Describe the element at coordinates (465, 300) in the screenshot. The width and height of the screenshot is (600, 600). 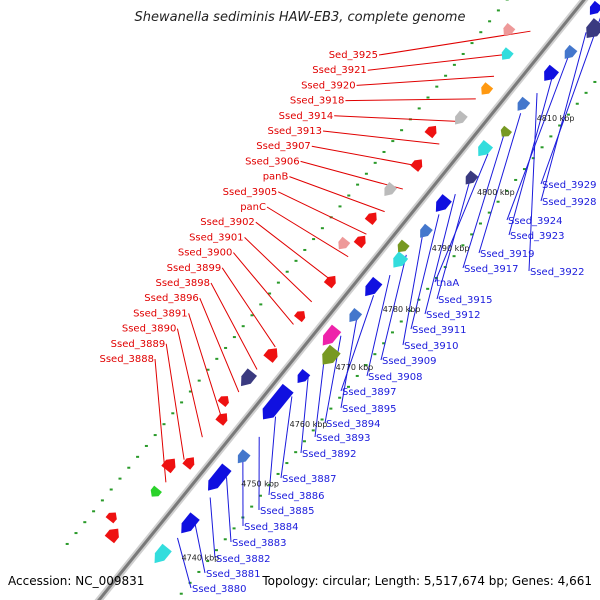
I see `reverse-gene-label: Ssed_3915` at that location.